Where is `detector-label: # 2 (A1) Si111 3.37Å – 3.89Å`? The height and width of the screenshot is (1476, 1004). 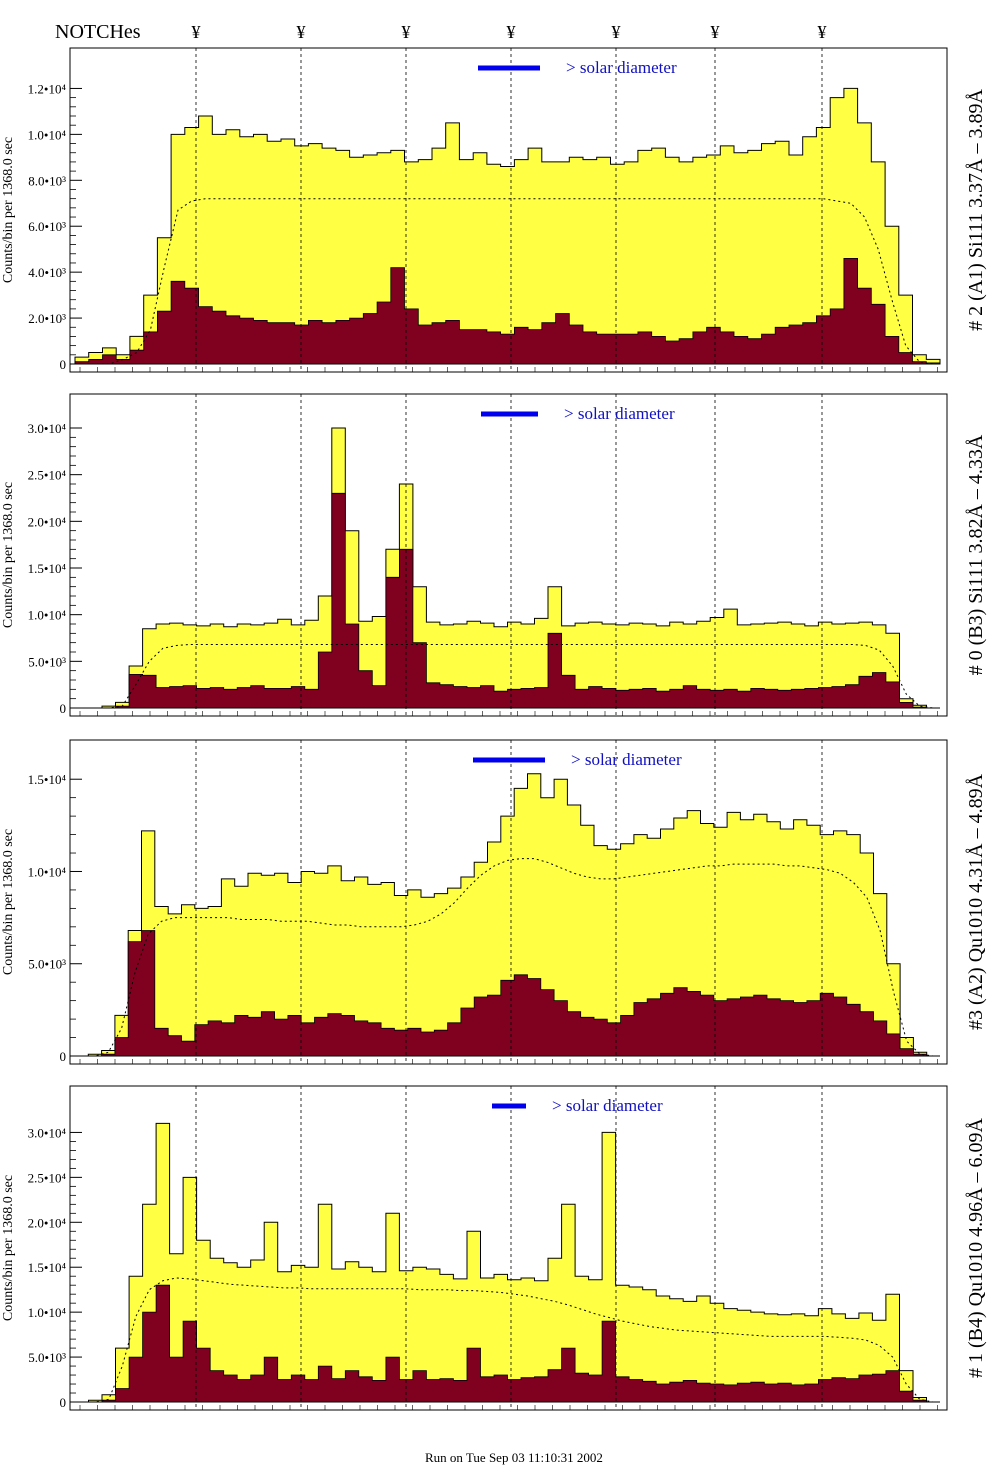
detector-label: # 2 (A1) Si111 3.37Å – 3.89Å is located at coordinates (976, 210).